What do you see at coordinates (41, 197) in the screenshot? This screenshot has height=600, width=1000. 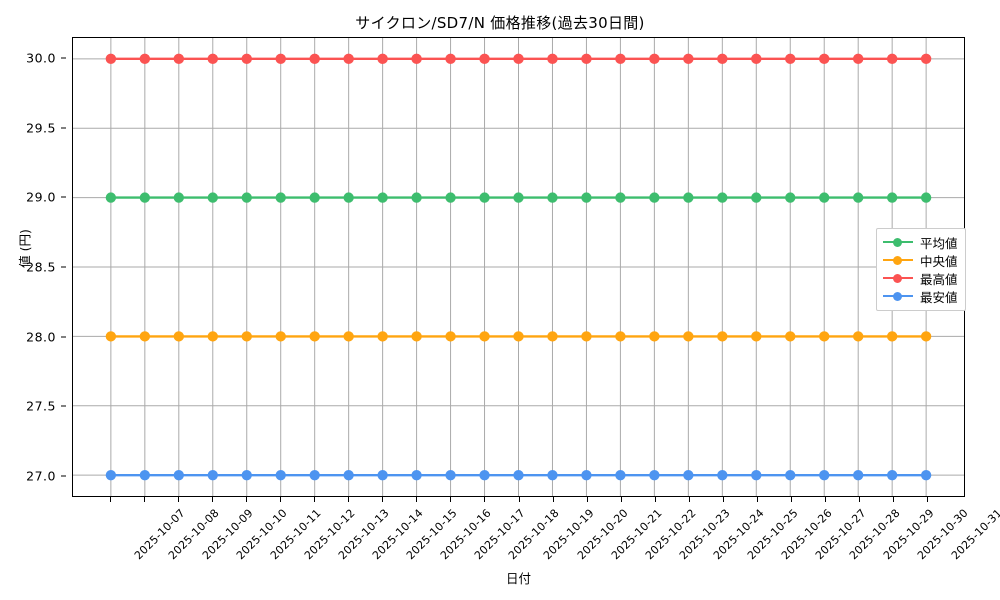 I see `y-axis-tick-label: 29.0` at bounding box center [41, 197].